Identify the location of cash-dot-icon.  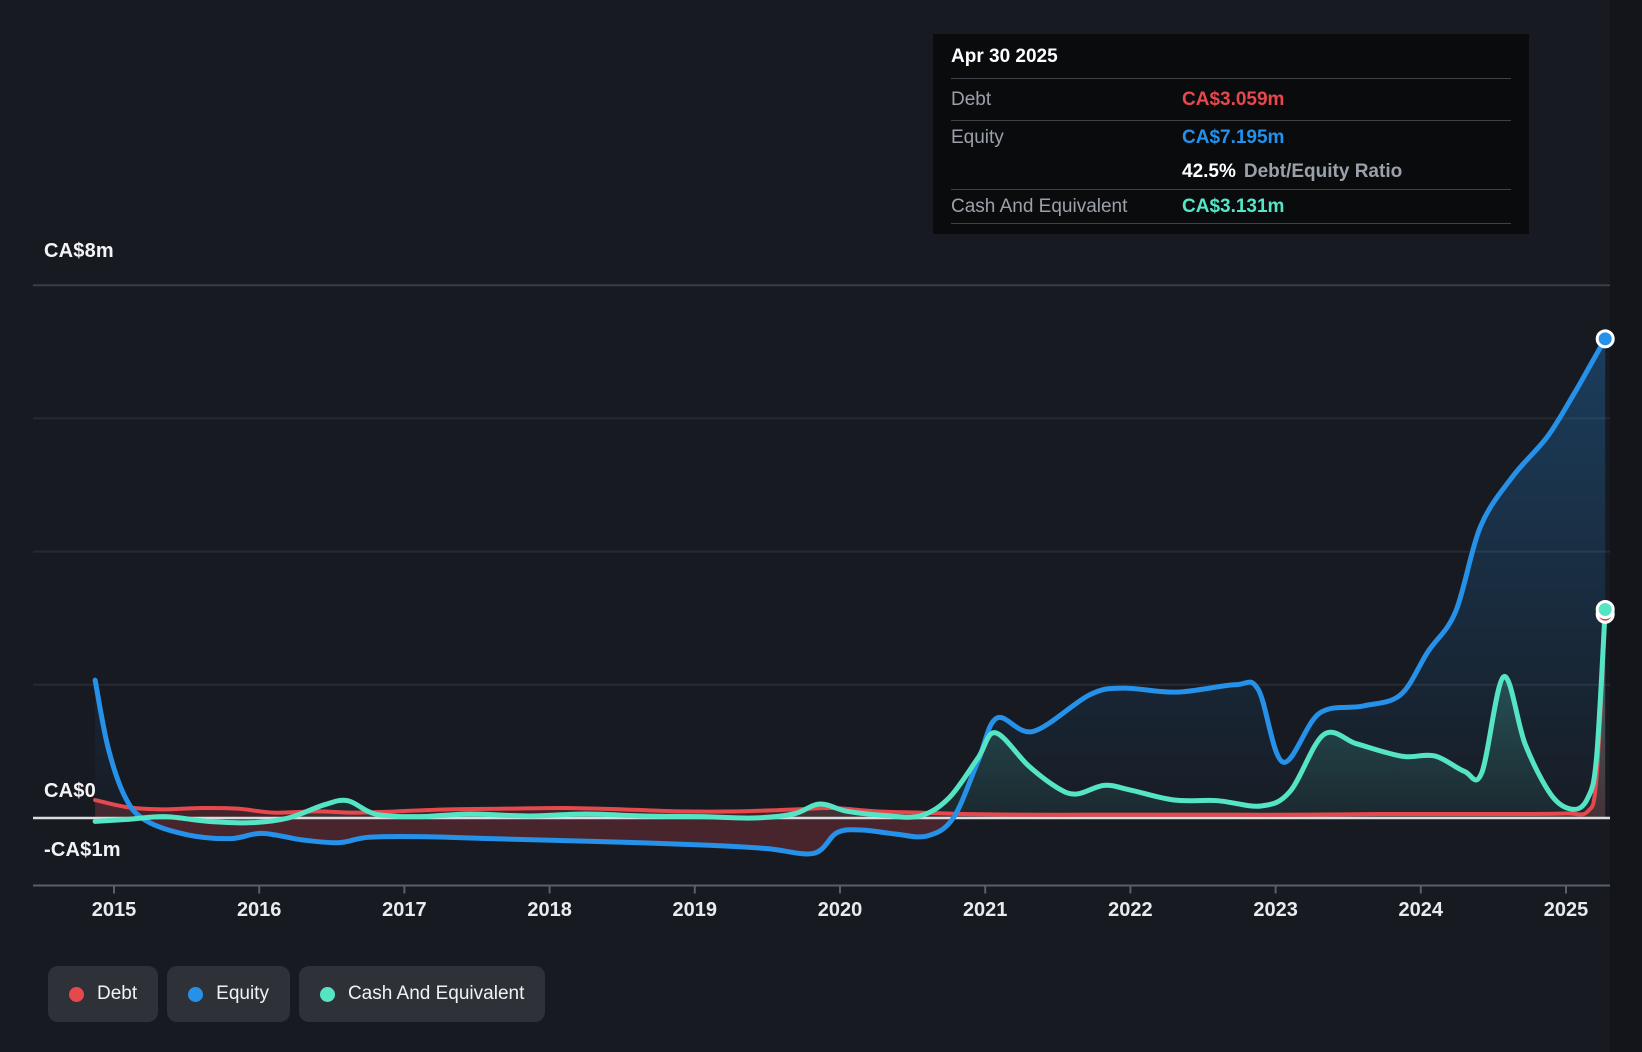
(327, 994).